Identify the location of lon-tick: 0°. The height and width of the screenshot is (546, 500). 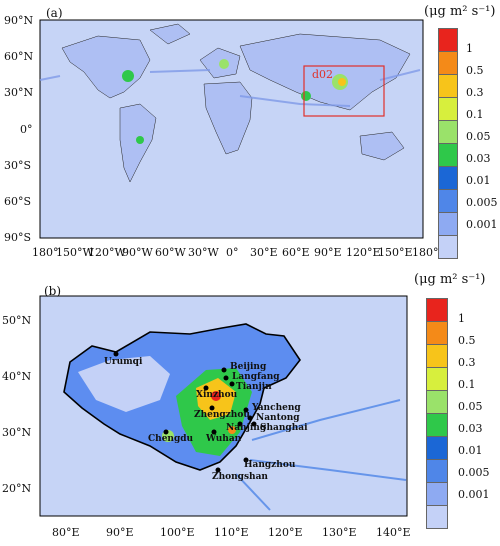
(232, 252).